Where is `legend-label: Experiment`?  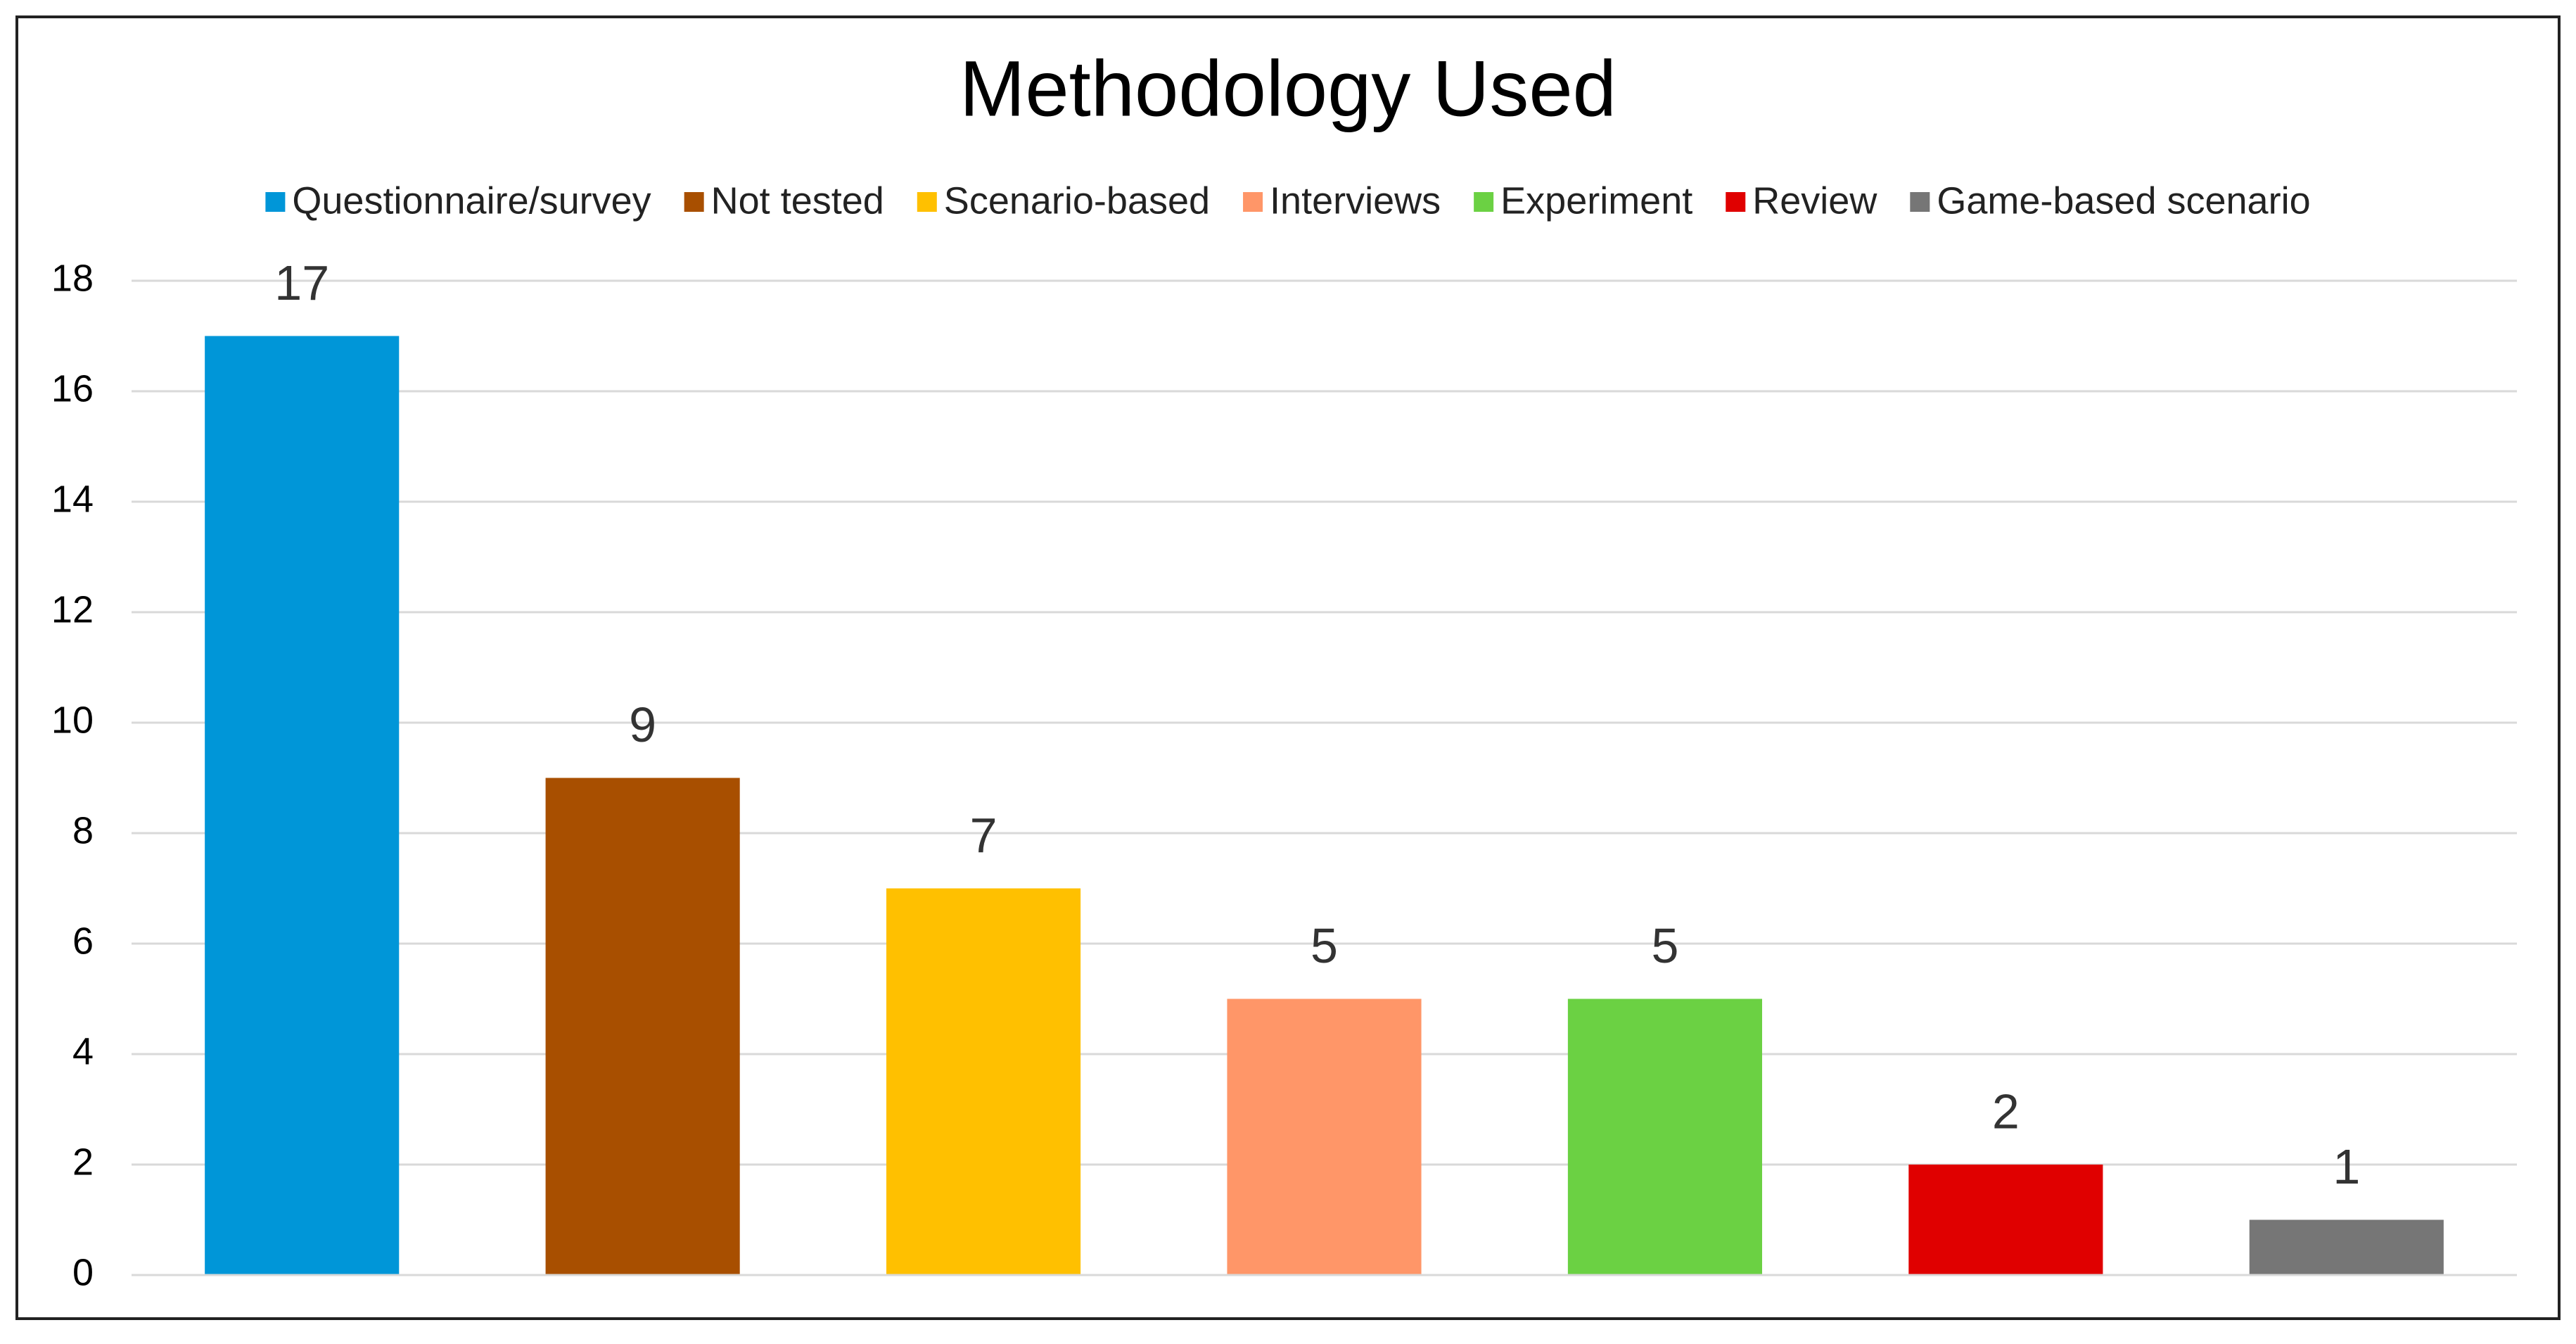
legend-label: Experiment is located at coordinates (1596, 200).